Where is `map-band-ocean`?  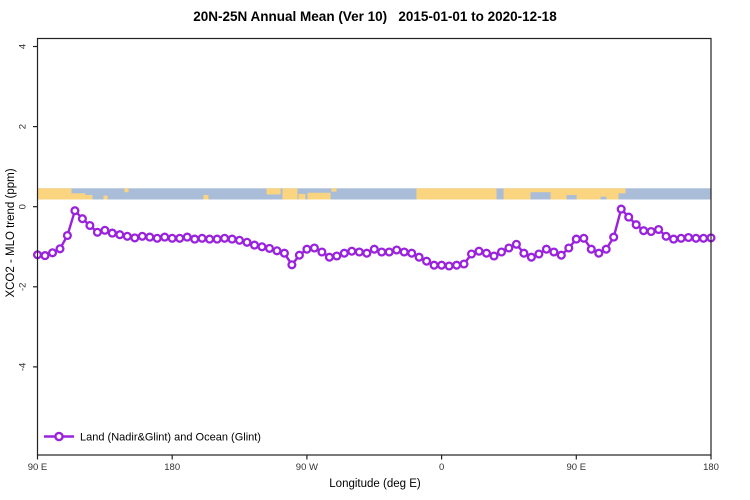 map-band-ocean is located at coordinates (374, 194).